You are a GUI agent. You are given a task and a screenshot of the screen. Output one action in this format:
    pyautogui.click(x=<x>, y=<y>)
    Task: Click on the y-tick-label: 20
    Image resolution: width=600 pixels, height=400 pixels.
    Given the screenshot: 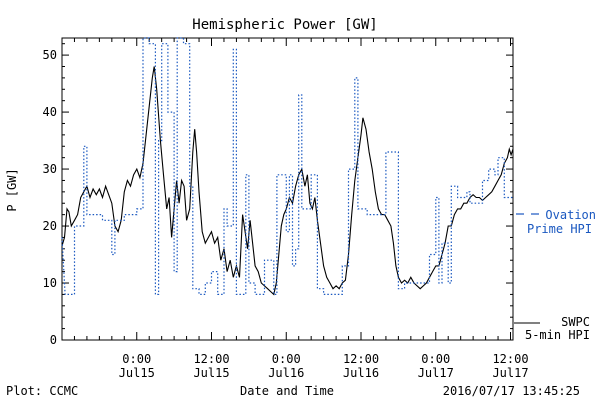 What is the action you would take?
    pyautogui.click(x=50, y=226)
    